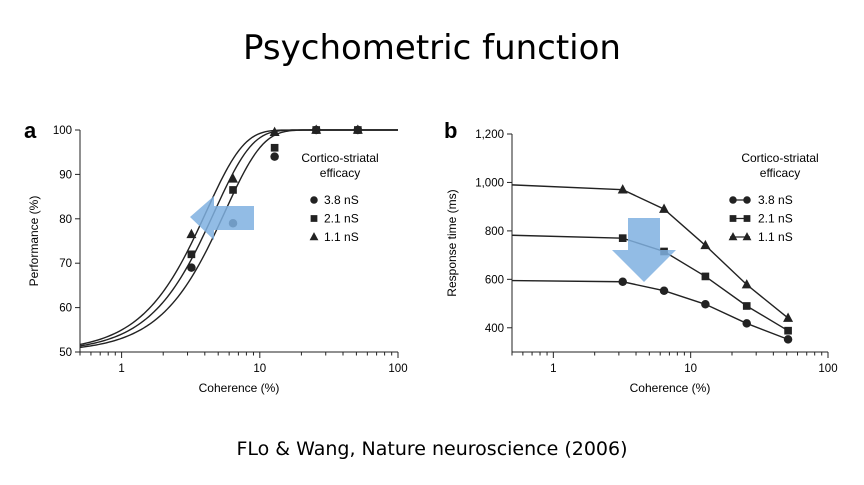  I want to click on panel-a-x-tick-label: 100, so click(397, 369).